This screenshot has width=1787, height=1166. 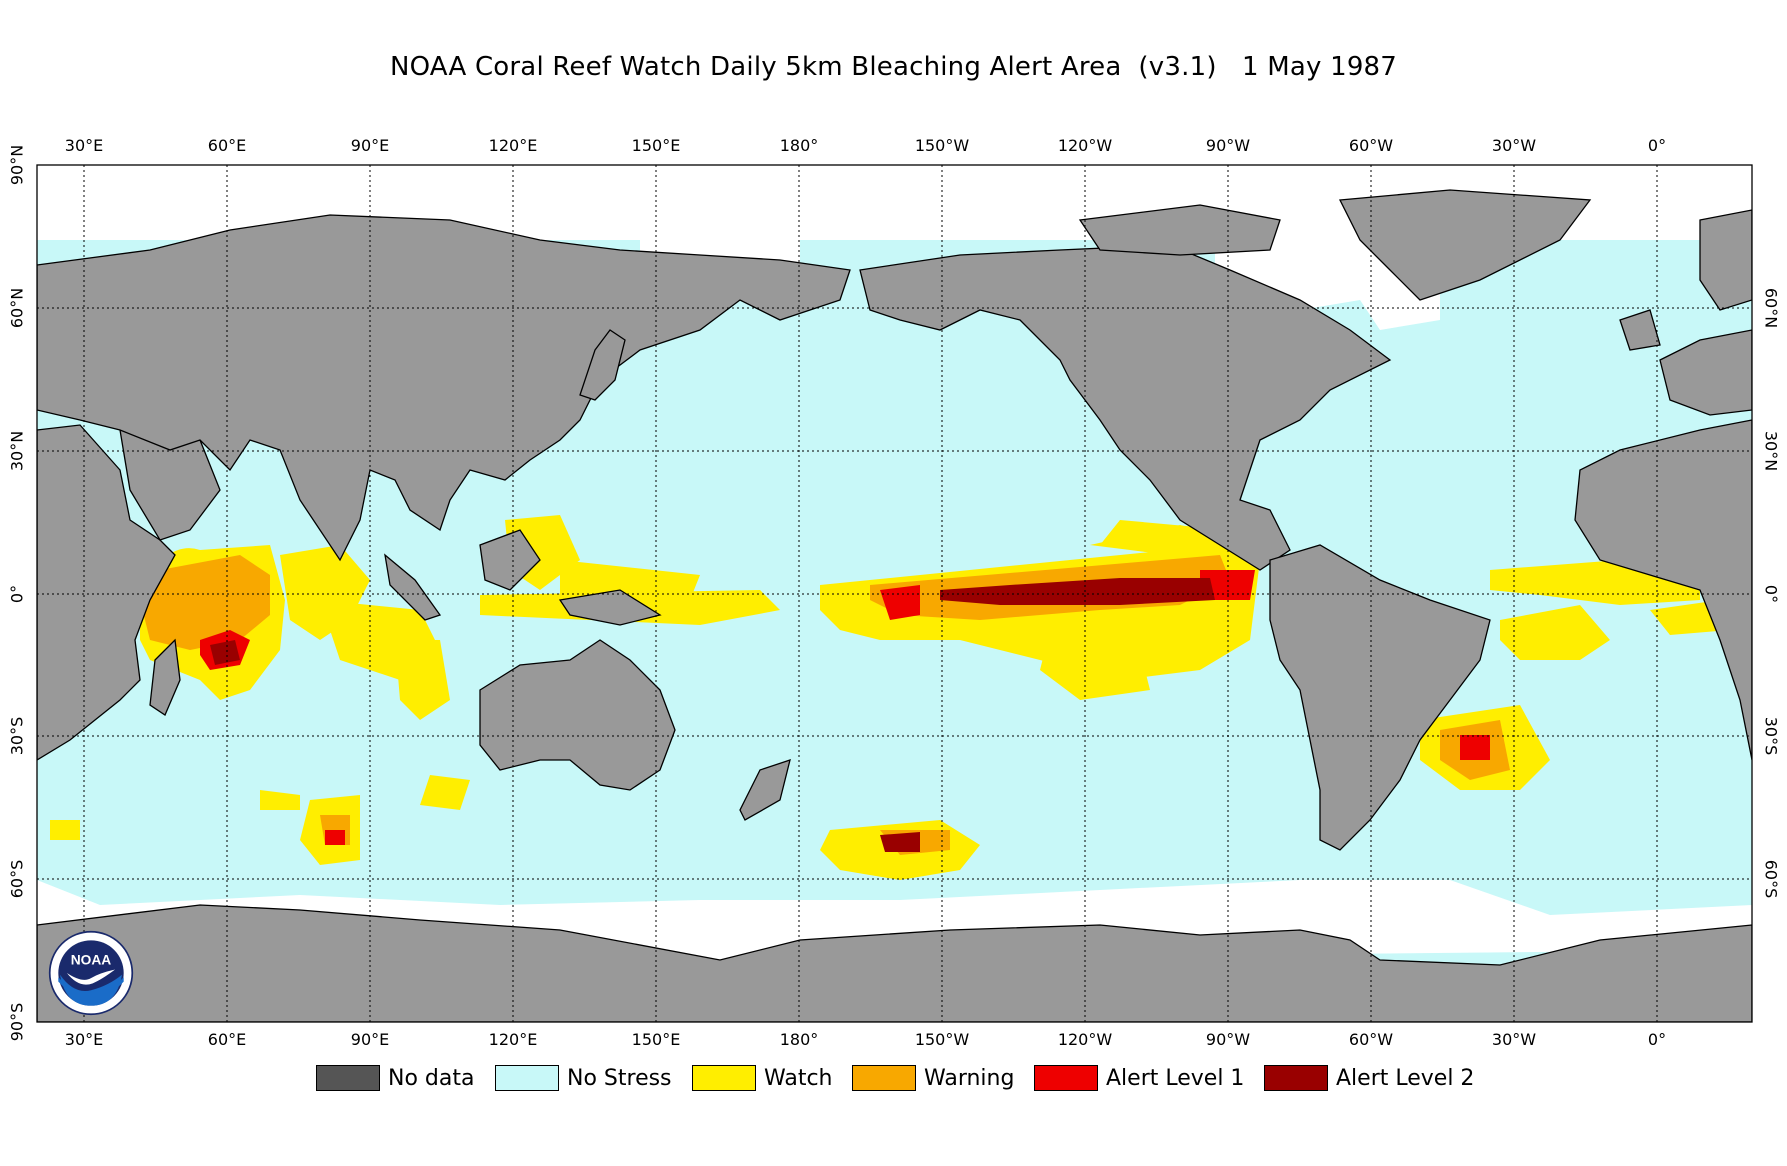 What do you see at coordinates (1125, 407) in the screenshot?
I see `north-america` at bounding box center [1125, 407].